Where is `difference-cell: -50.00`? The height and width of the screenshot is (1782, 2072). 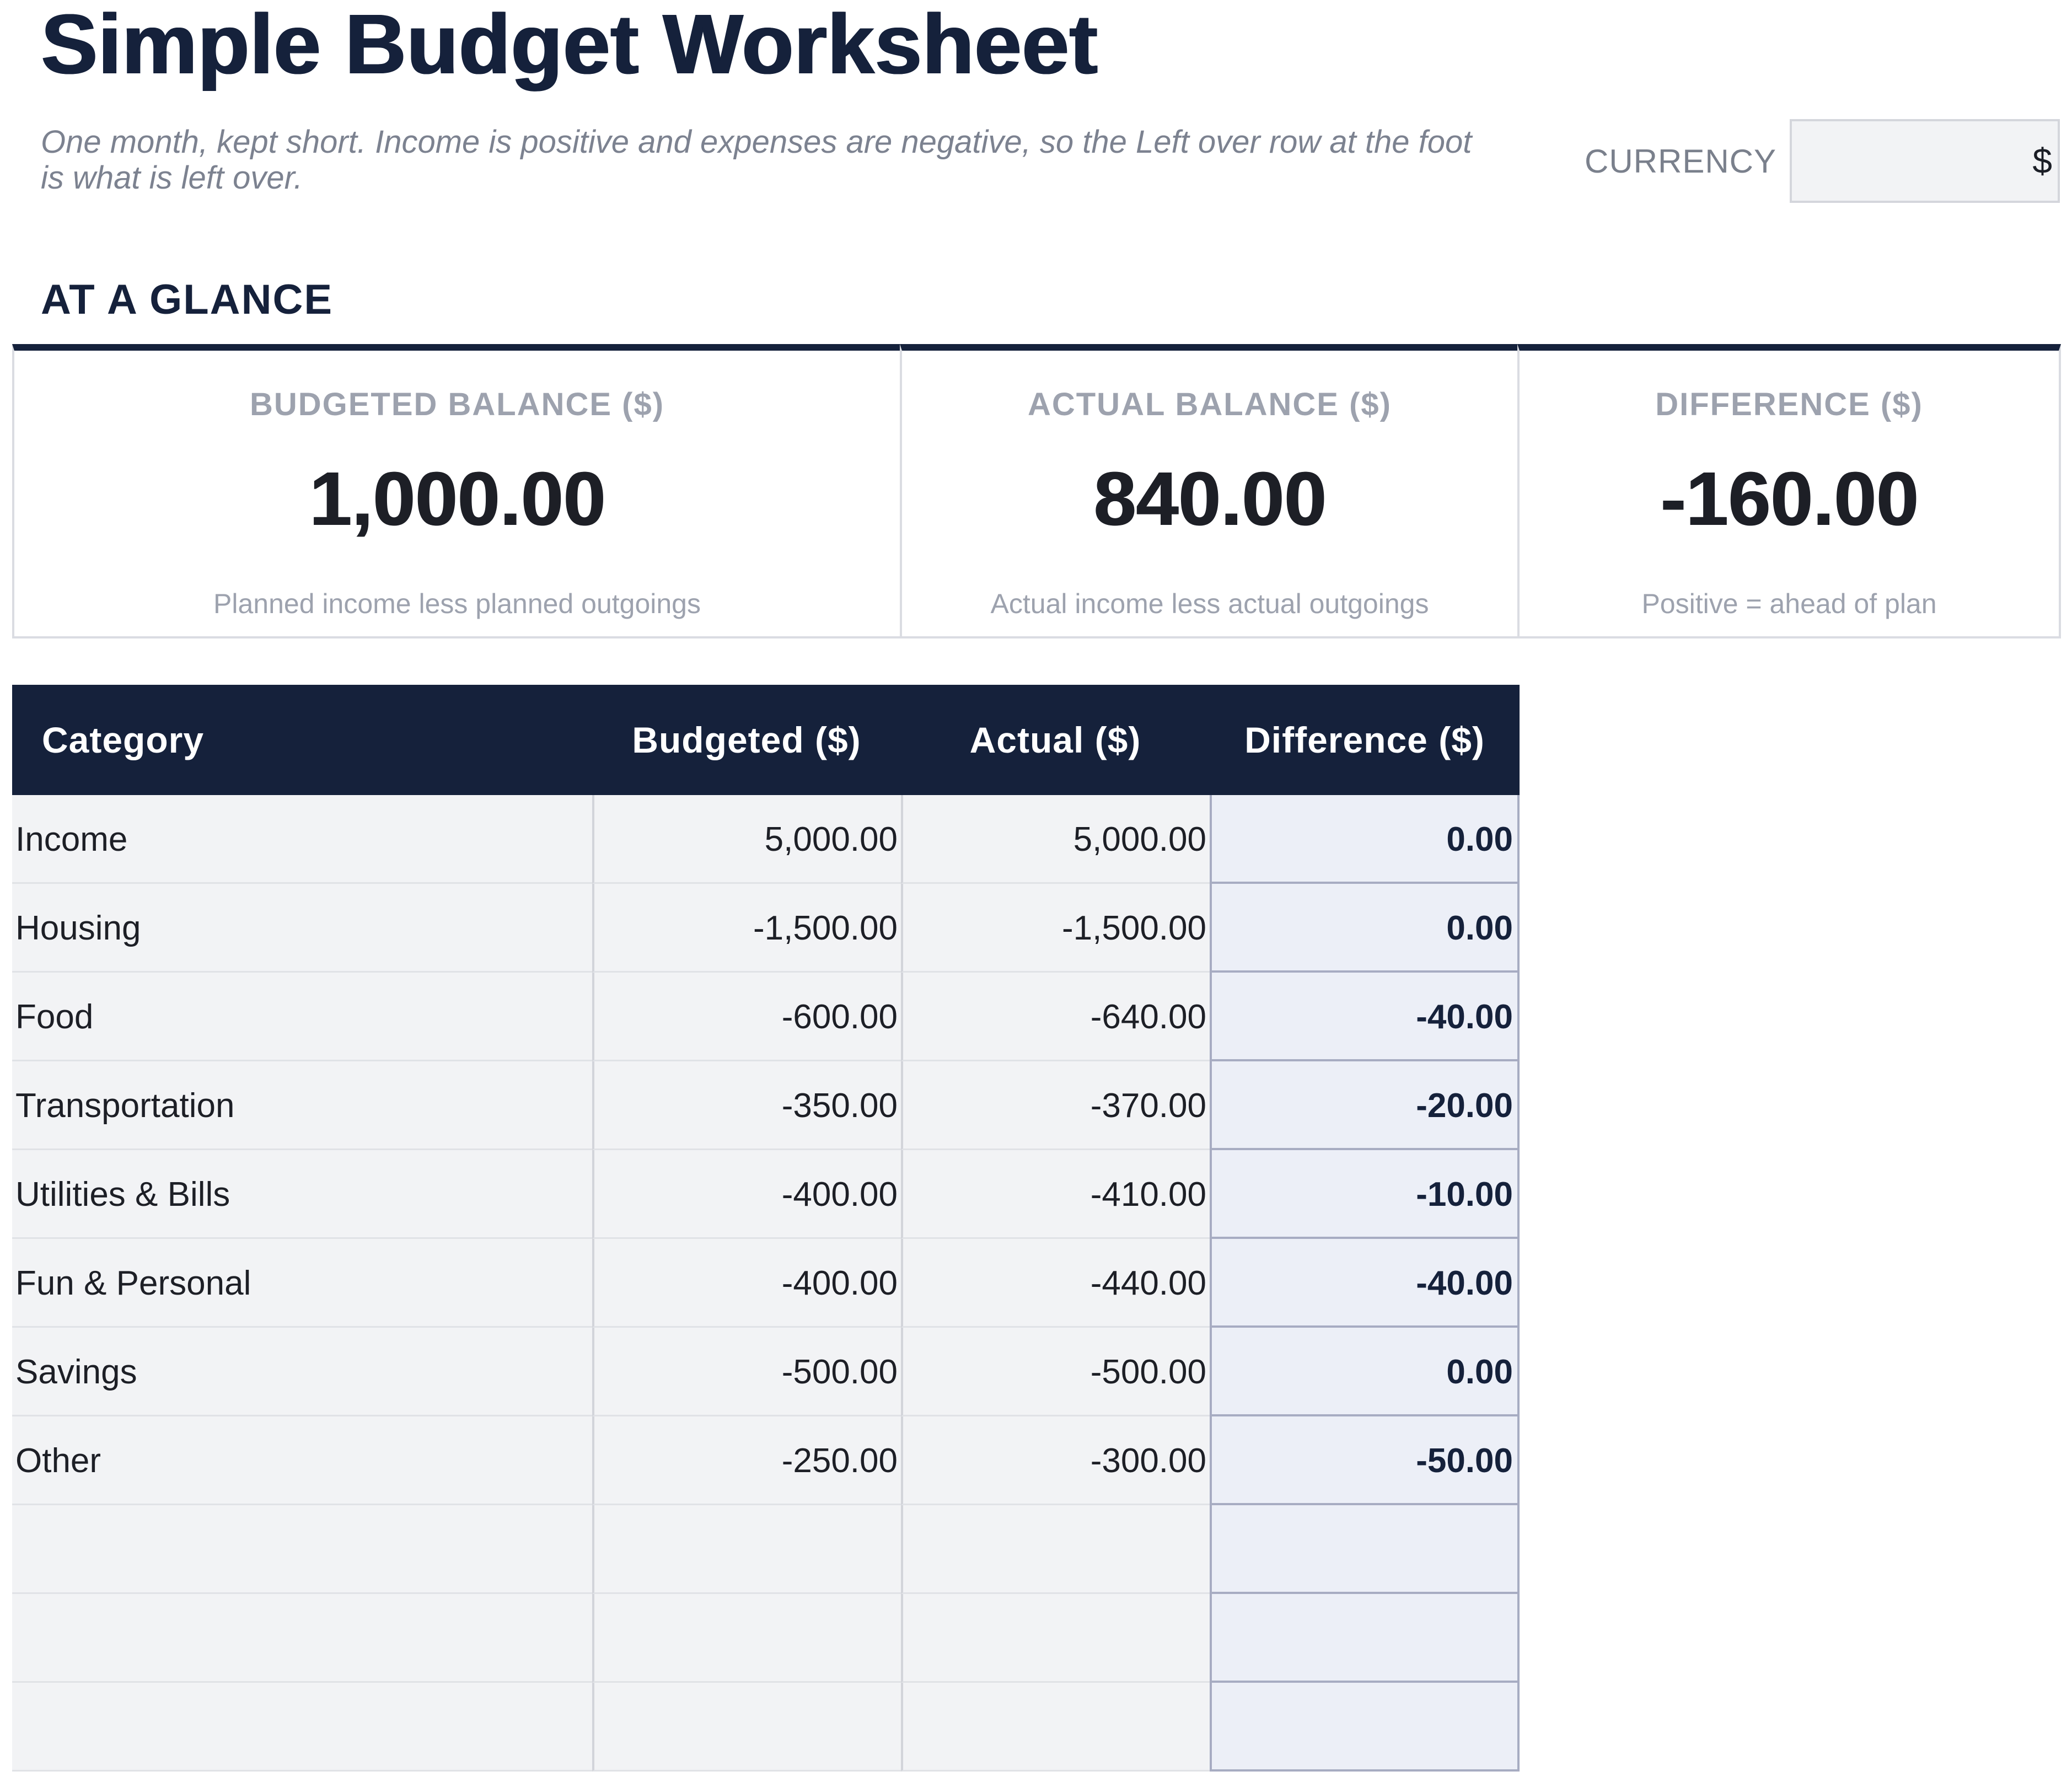
difference-cell: -50.00 is located at coordinates (1365, 1460).